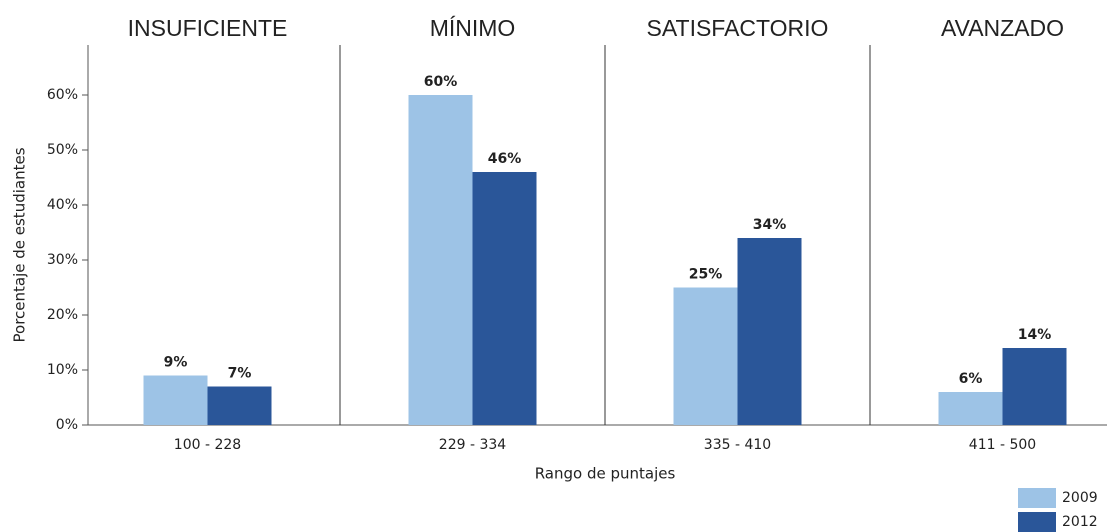 This screenshot has height=532, width=1107. I want to click on value-label: 7%, so click(240, 374).